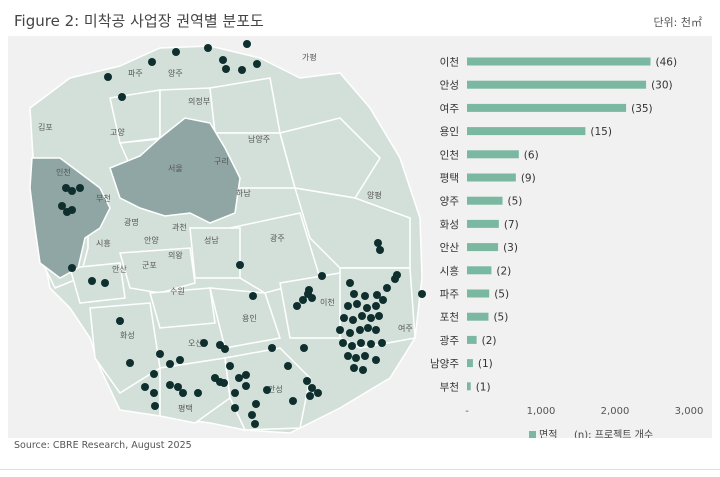  I want to click on map-label-yeoju: 여주, so click(405, 328).